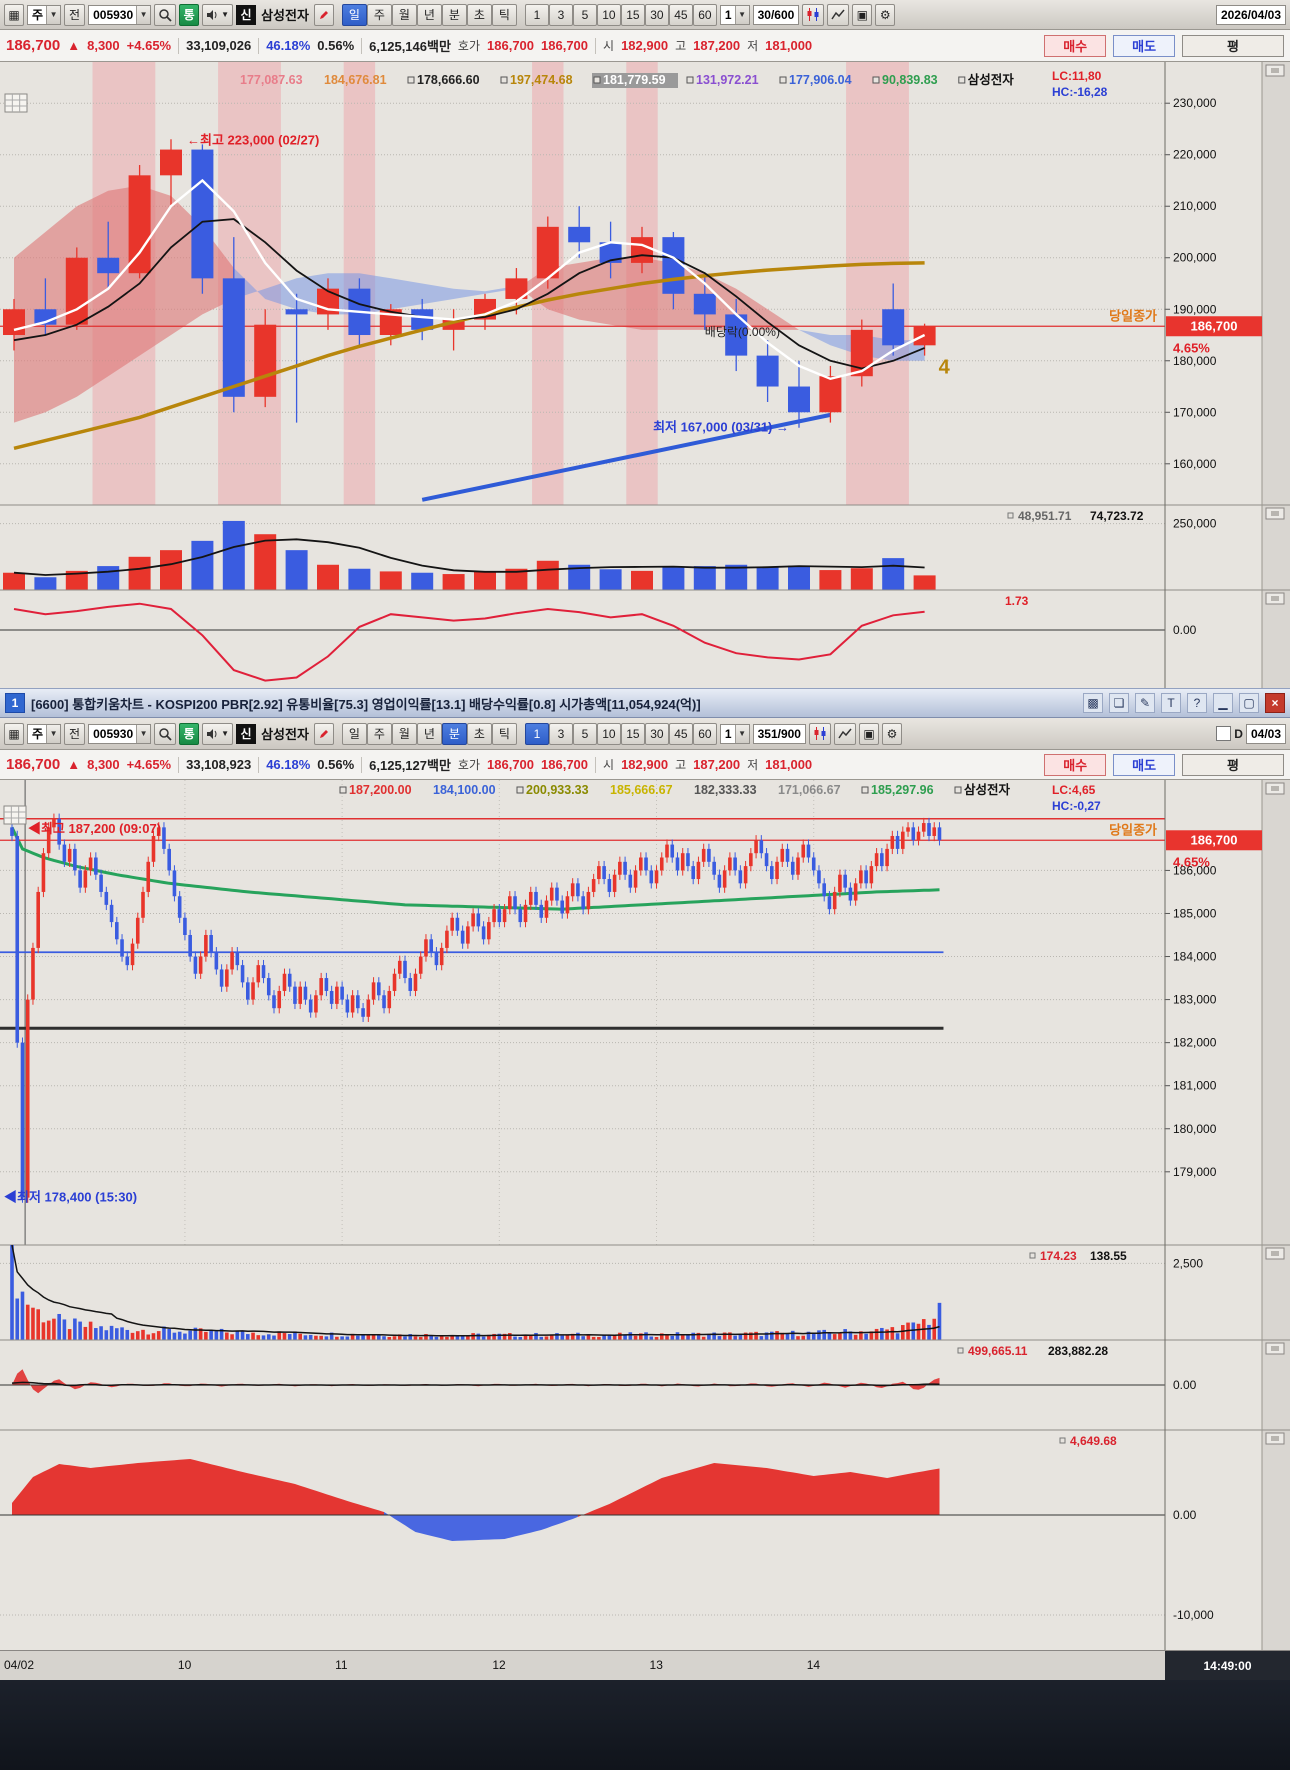  Describe the element at coordinates (557, 790) in the screenshot. I see `legend-item: 200,933.33` at that location.